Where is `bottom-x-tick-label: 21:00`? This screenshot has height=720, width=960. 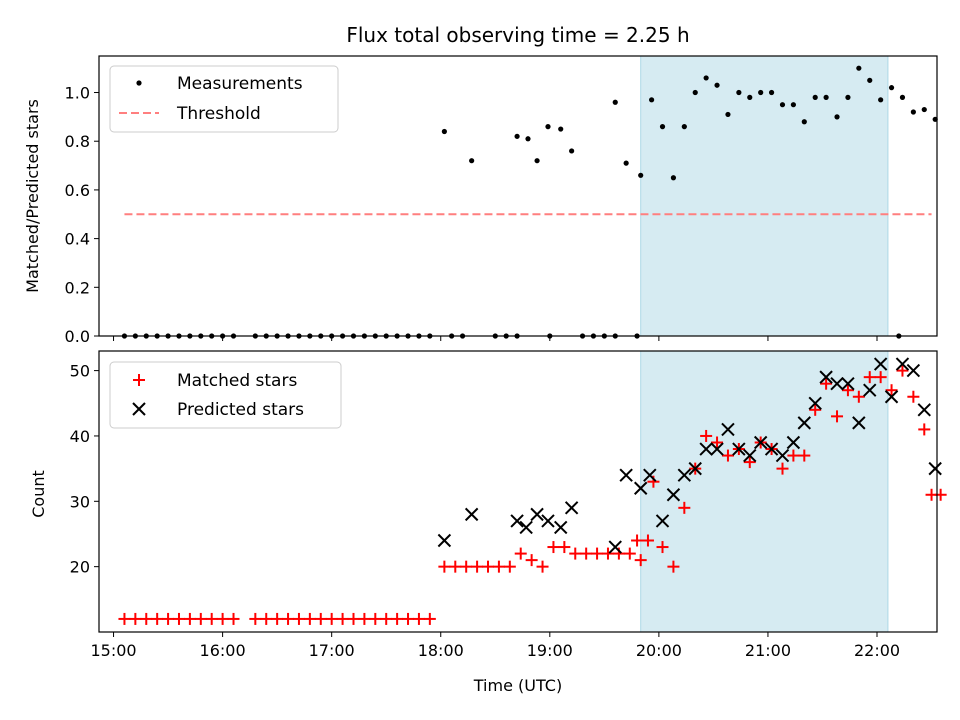
bottom-x-tick-label: 21:00 is located at coordinates (768, 650).